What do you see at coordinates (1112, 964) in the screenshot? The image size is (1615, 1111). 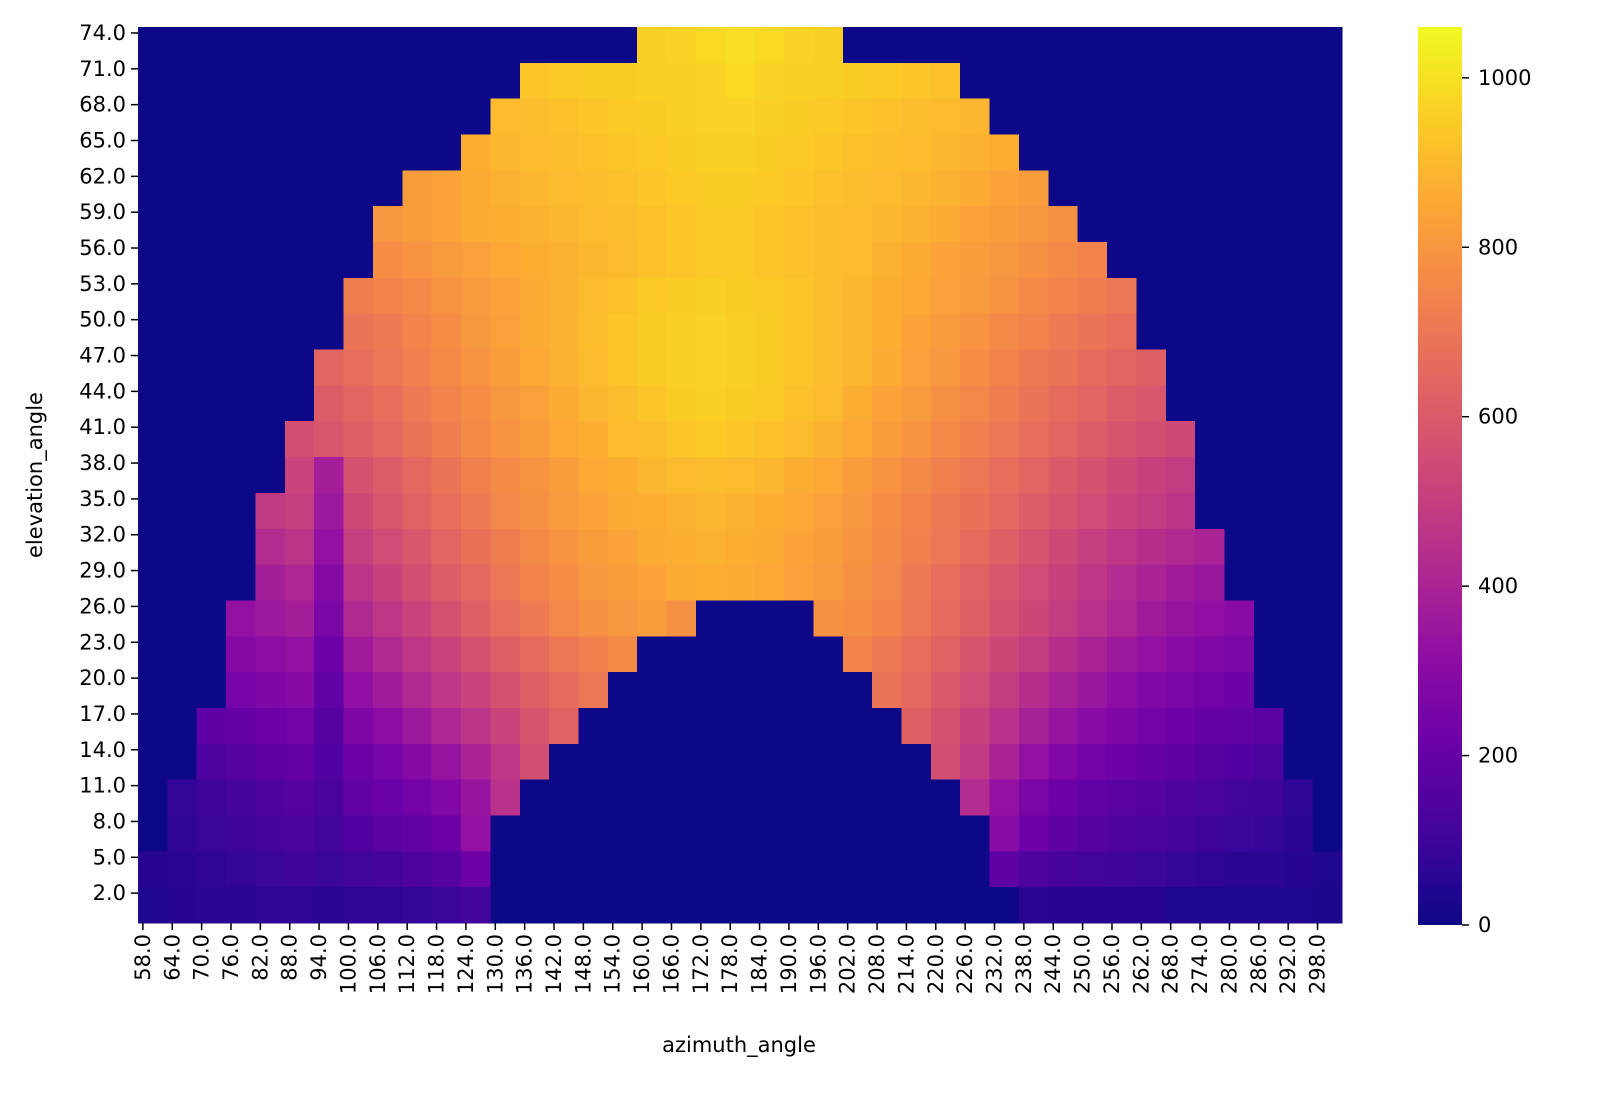 I see `x-tick-label: 256.0` at bounding box center [1112, 964].